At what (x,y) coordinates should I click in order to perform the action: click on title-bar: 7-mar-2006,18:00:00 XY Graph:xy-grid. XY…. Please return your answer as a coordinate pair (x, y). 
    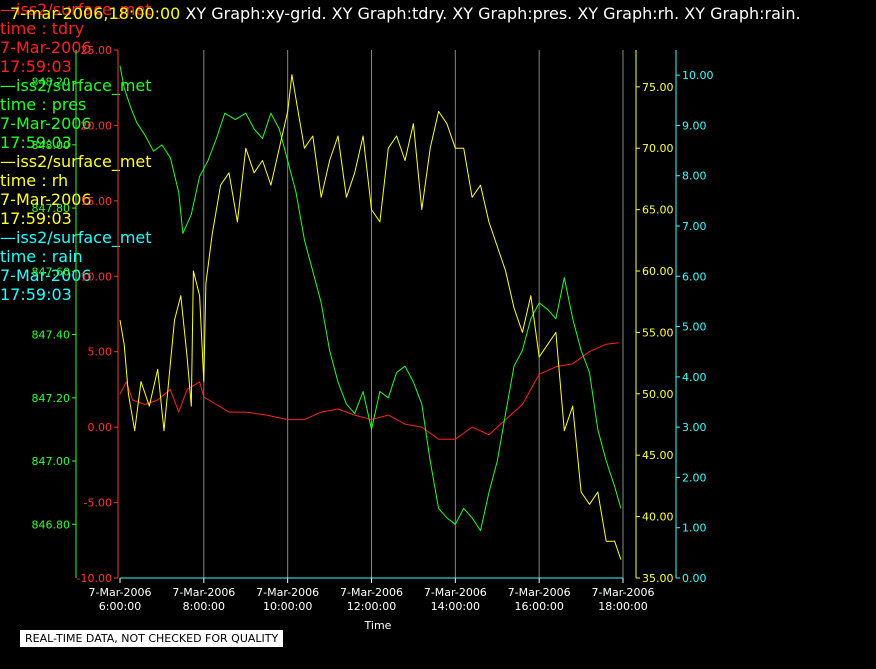
    Looking at the image, I should click on (405, 14).